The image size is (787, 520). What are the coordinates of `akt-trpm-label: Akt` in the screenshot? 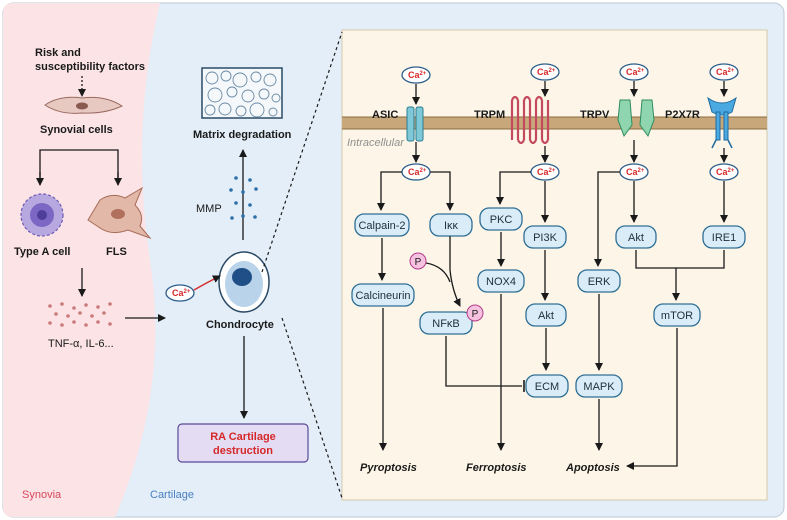 It's located at (546, 316).